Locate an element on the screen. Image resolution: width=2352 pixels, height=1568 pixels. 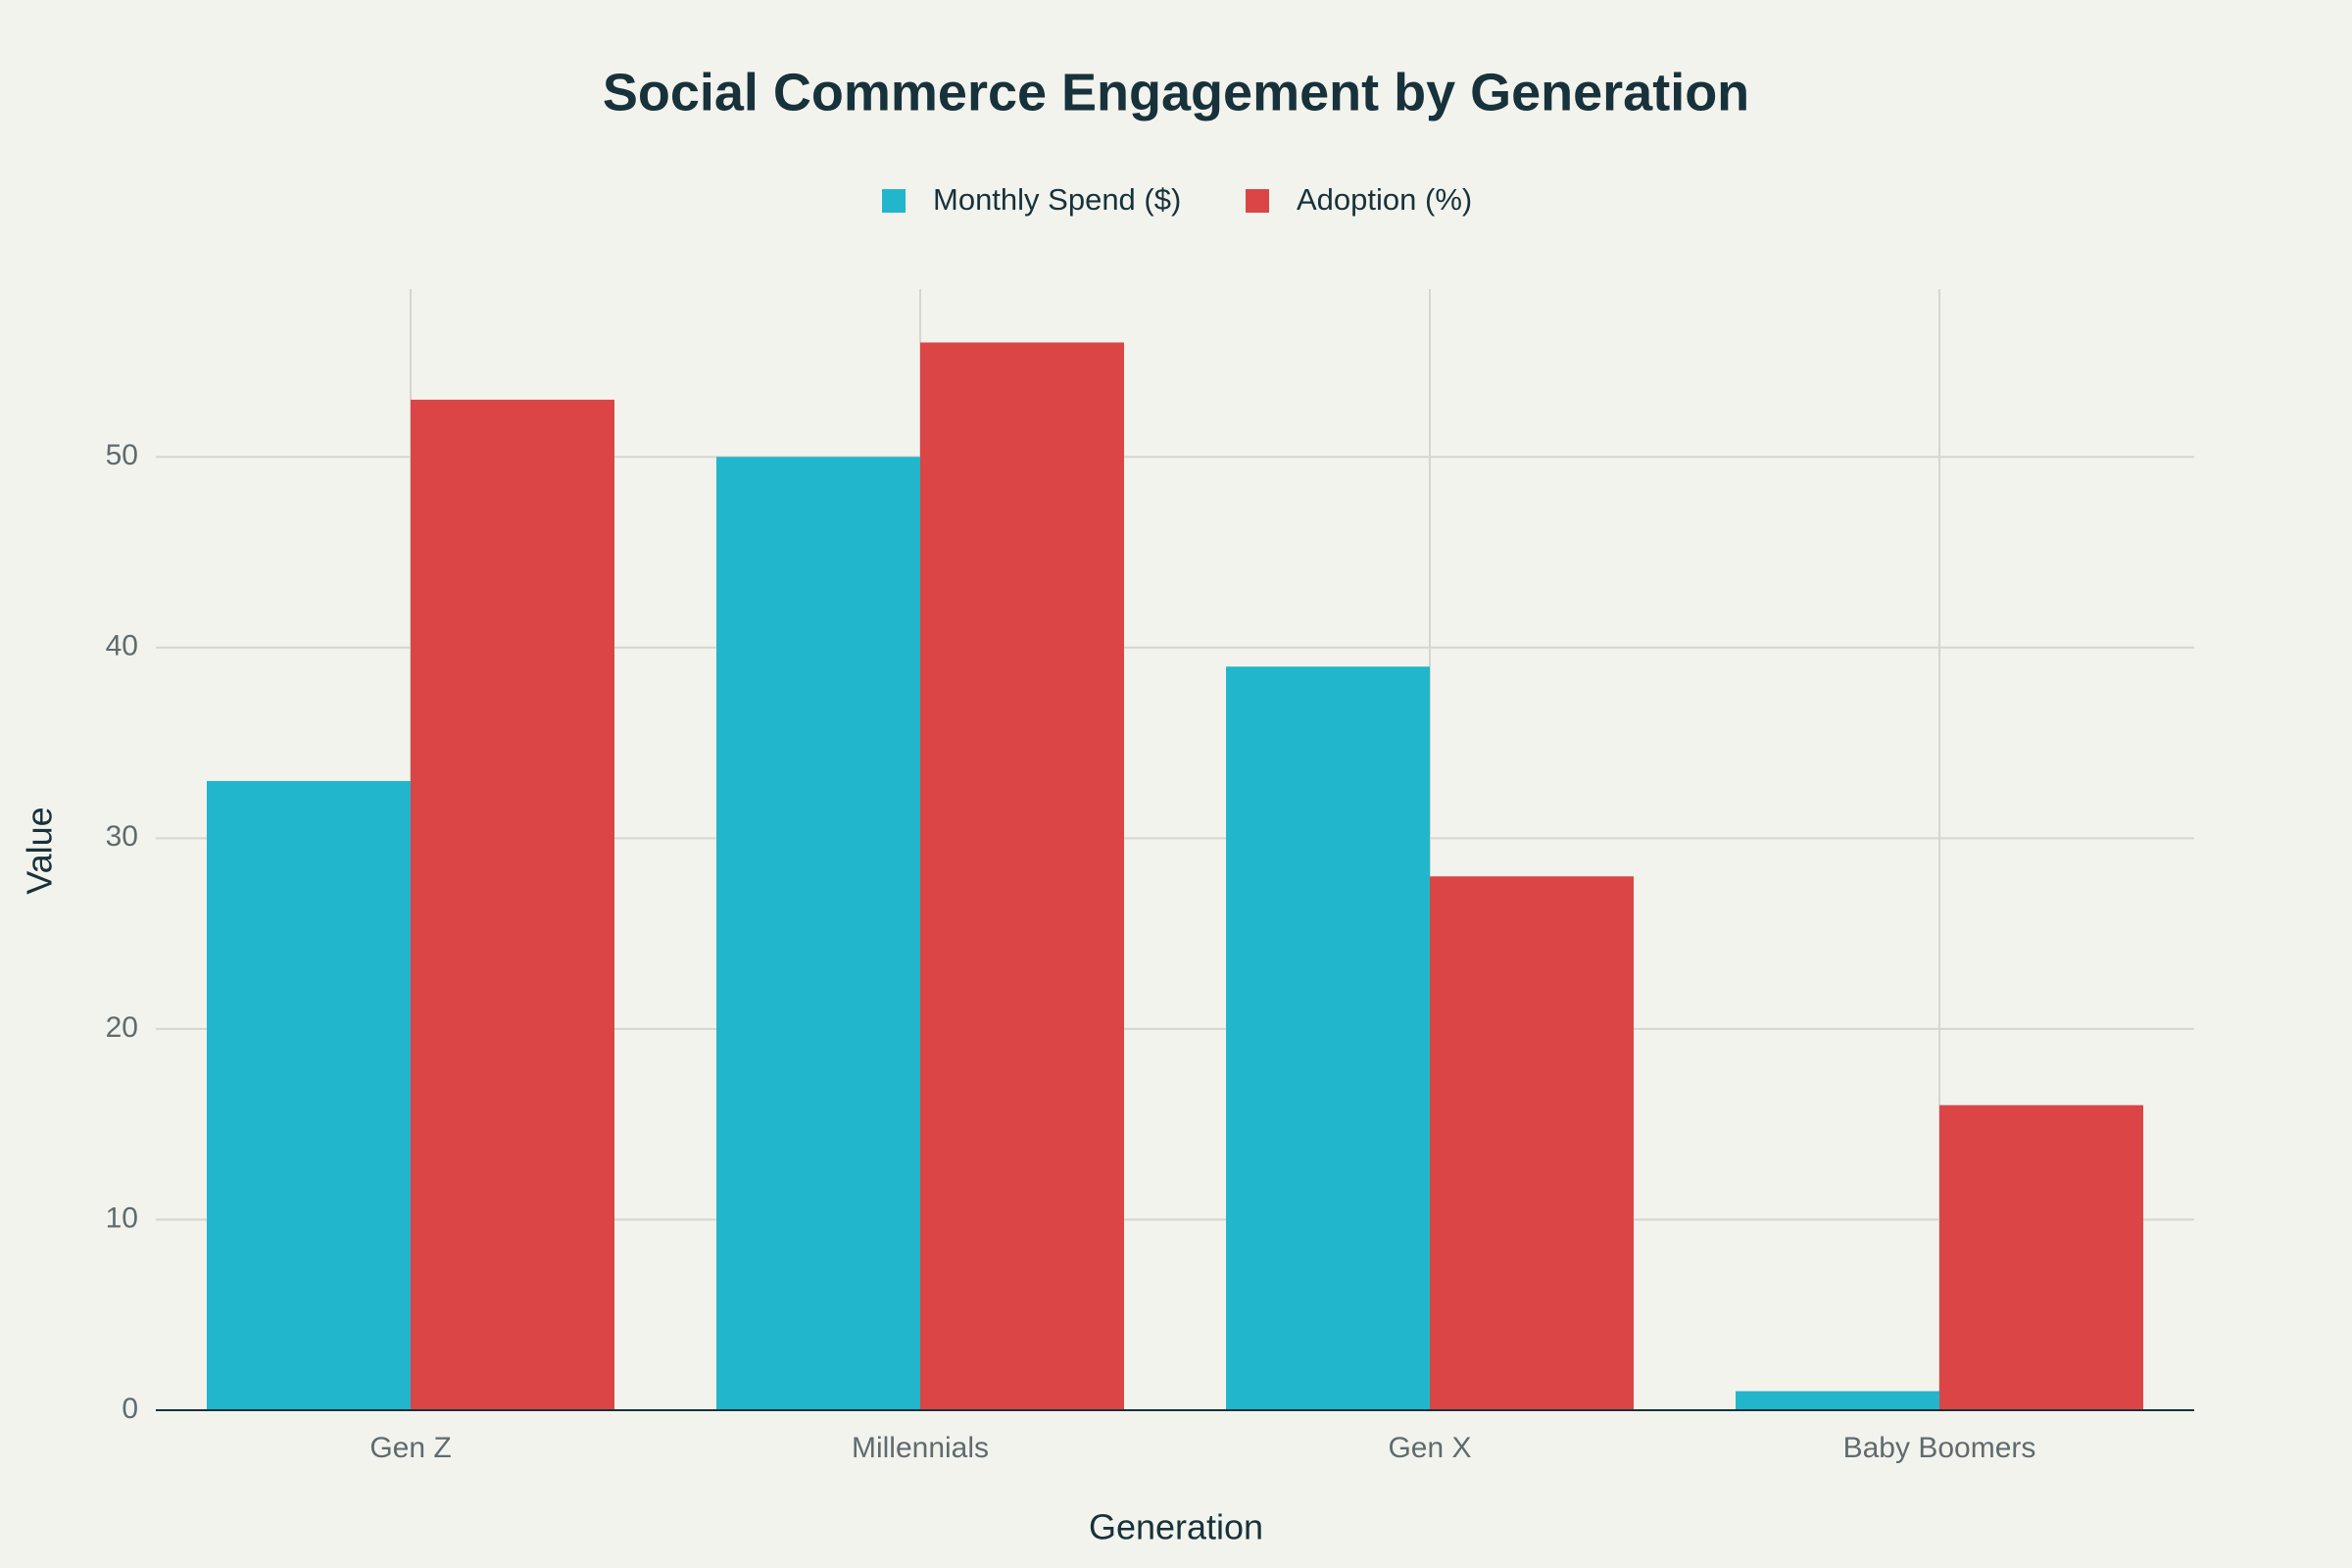
y-tick-label: 40 is located at coordinates (122, 646).